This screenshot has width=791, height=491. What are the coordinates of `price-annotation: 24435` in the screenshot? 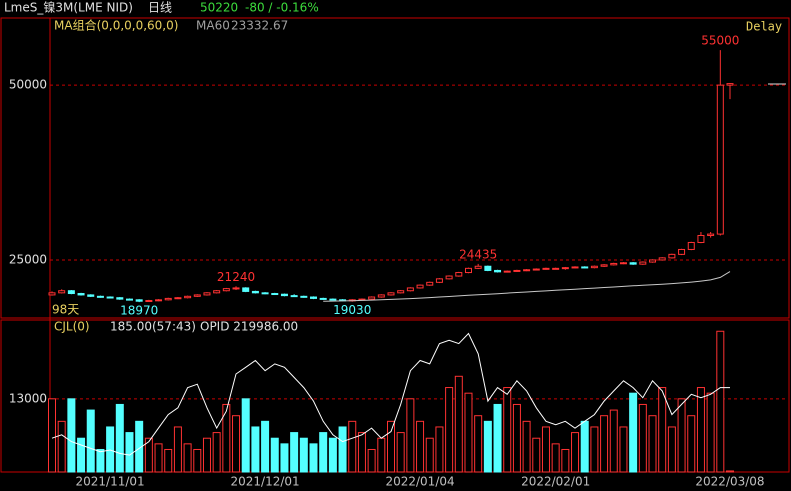 It's located at (478, 254).